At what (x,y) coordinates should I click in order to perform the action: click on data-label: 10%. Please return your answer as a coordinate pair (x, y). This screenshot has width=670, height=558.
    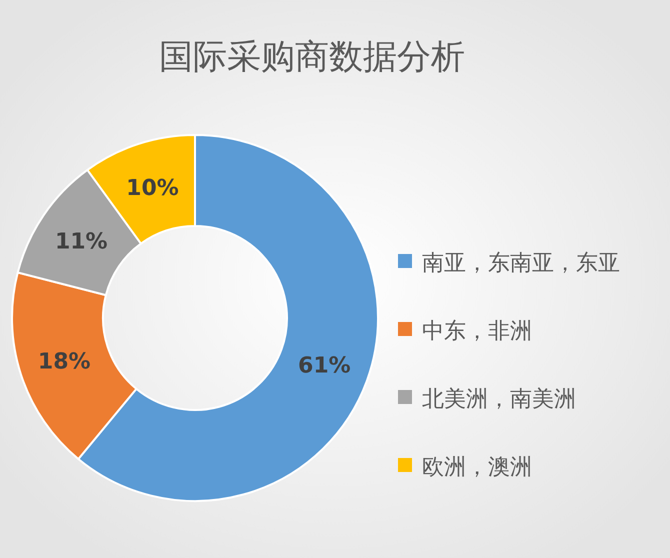
    Looking at the image, I should click on (152, 189).